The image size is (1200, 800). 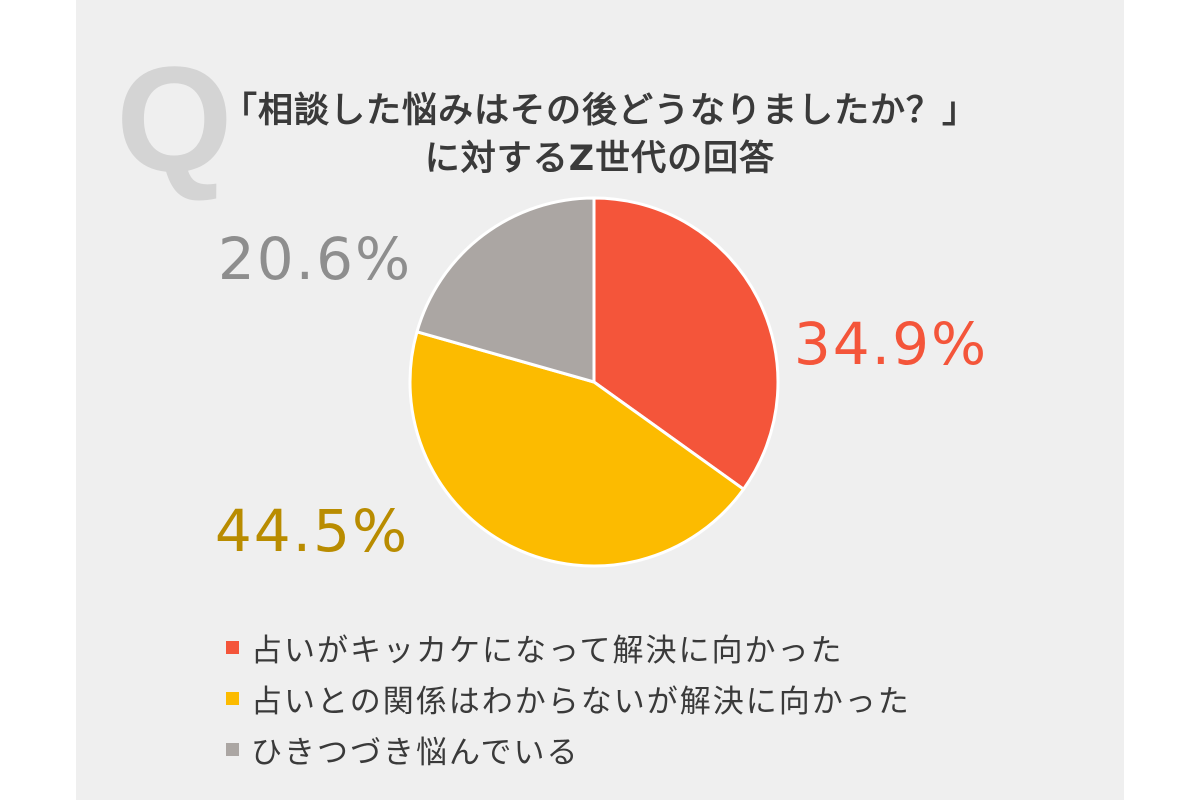 What do you see at coordinates (174, 119) in the screenshot?
I see `q-mark-logo: Q` at bounding box center [174, 119].